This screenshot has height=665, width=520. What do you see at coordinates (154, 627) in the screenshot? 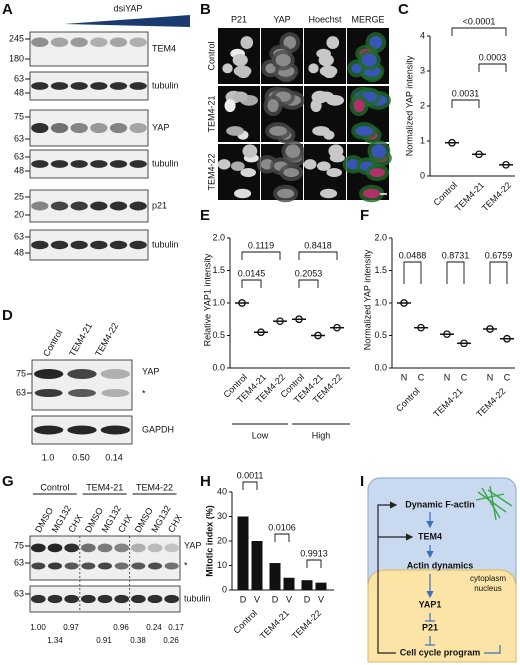
I see `quantification: 0.24` at bounding box center [154, 627].